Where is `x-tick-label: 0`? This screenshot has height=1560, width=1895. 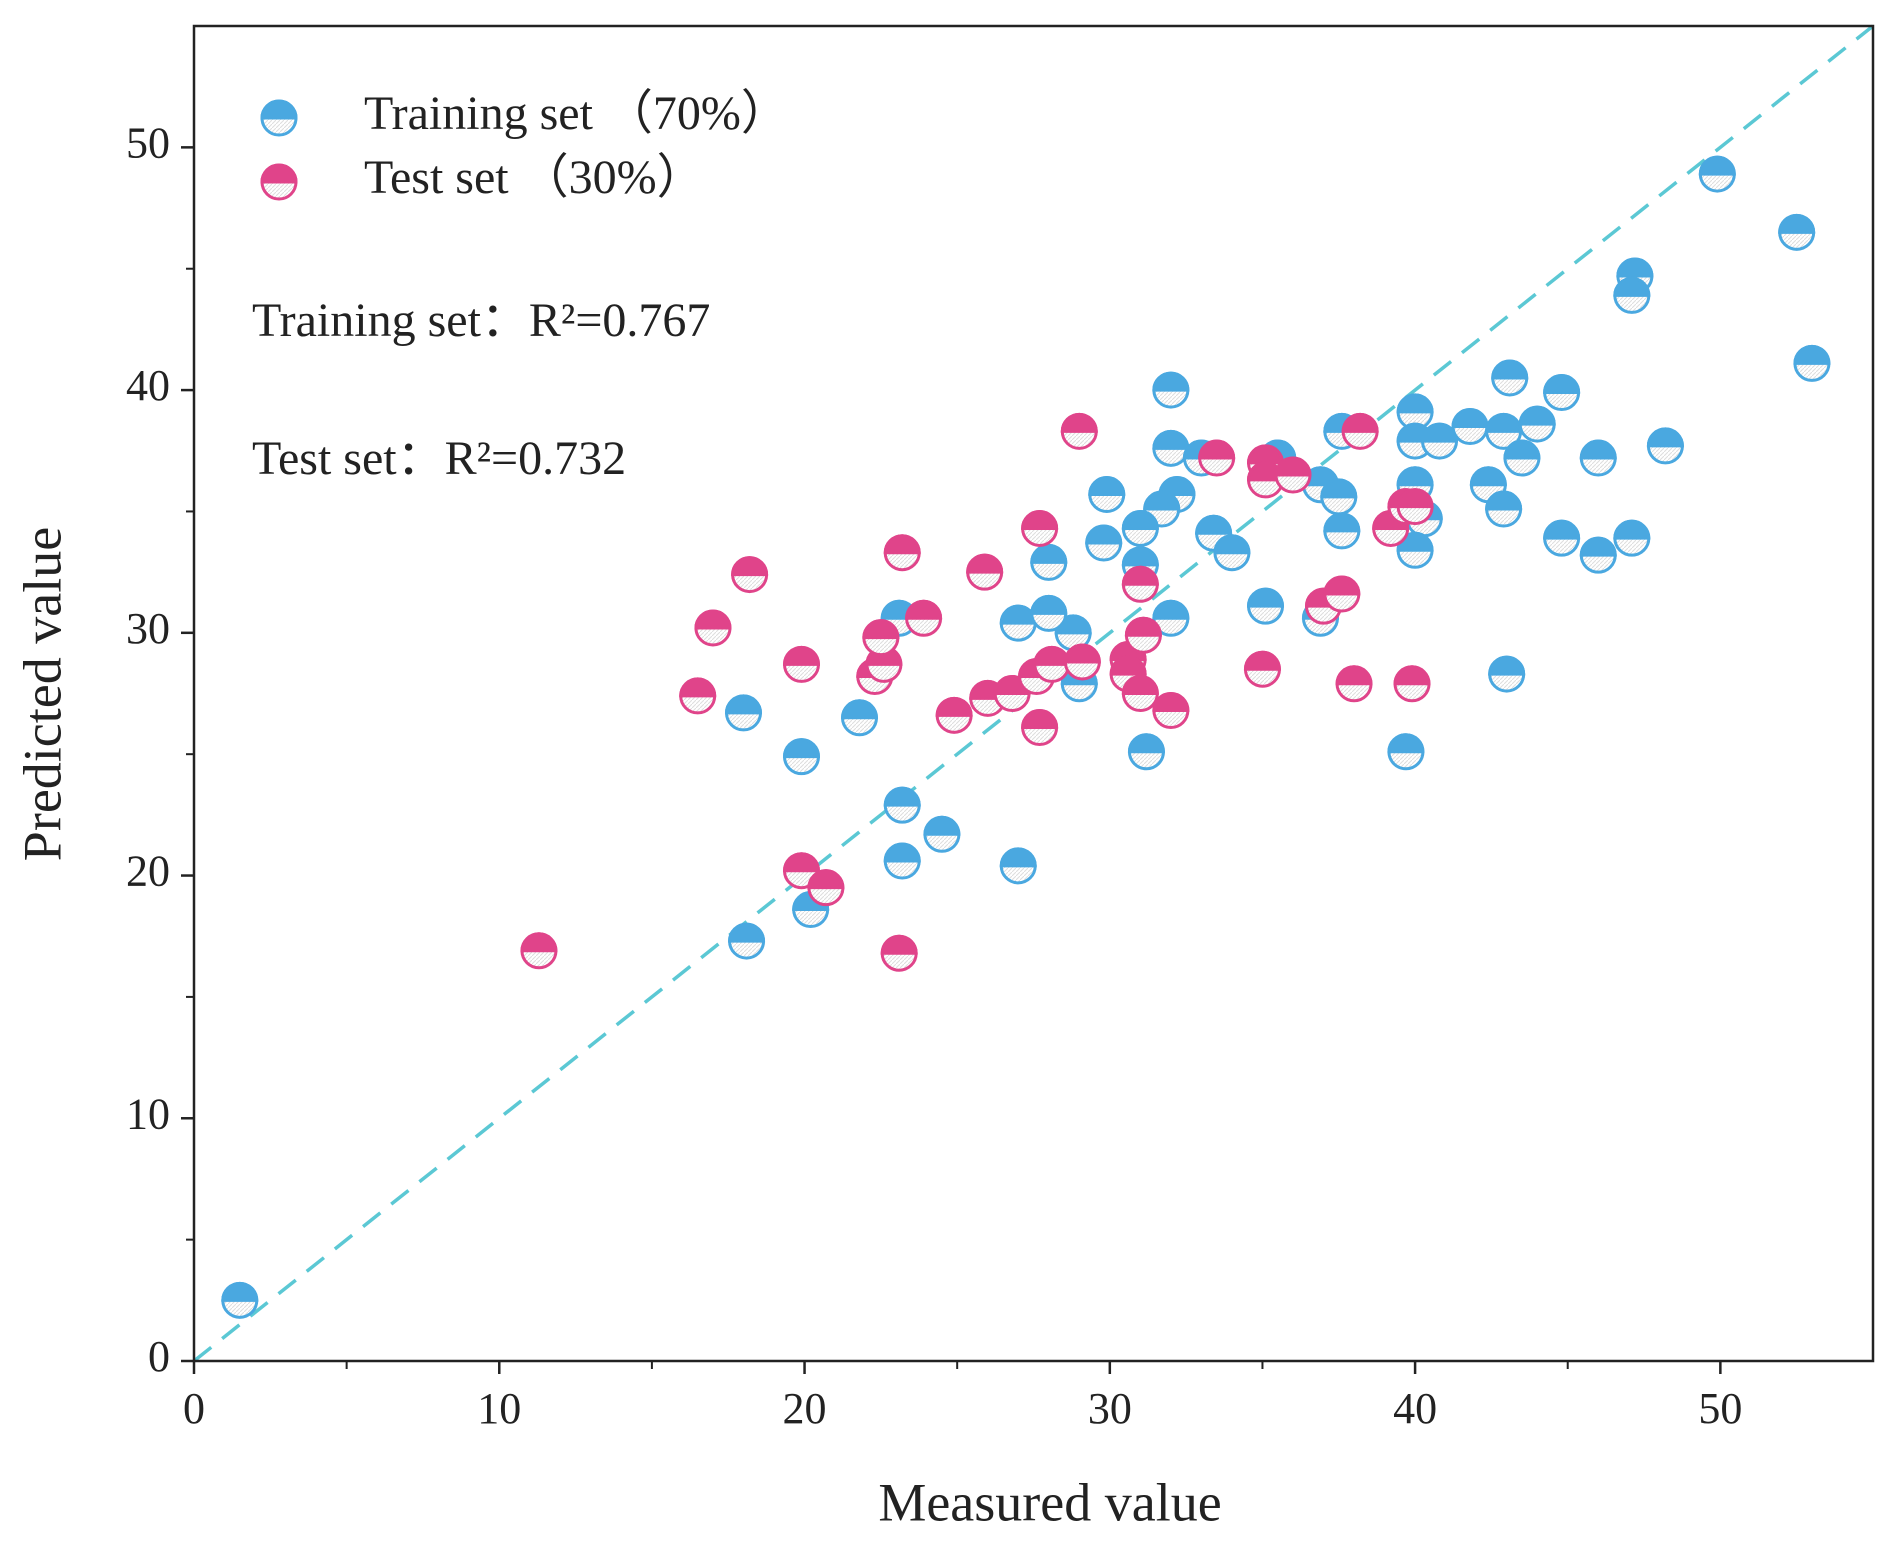
x-tick-label: 0 is located at coordinates (194, 1408).